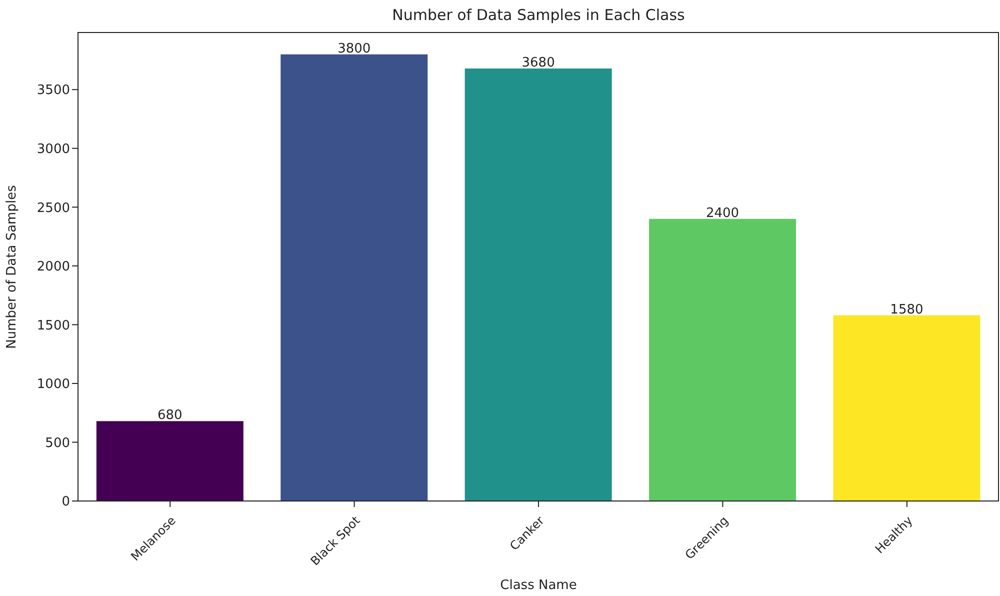 This screenshot has height=596, width=1000. What do you see at coordinates (53, 208) in the screenshot?
I see `y-tick-label: 2500` at bounding box center [53, 208].